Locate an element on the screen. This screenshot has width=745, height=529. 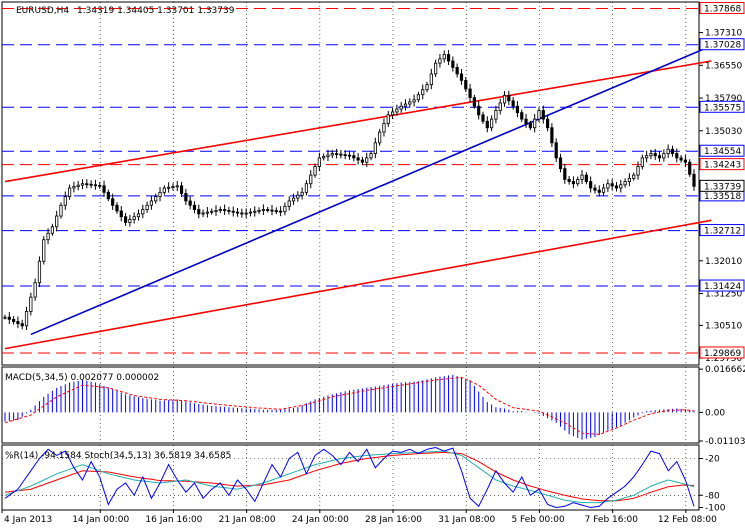
ohlc-header: 1.34319 1.34405 1.33701 1.33739 is located at coordinates (156, 11).